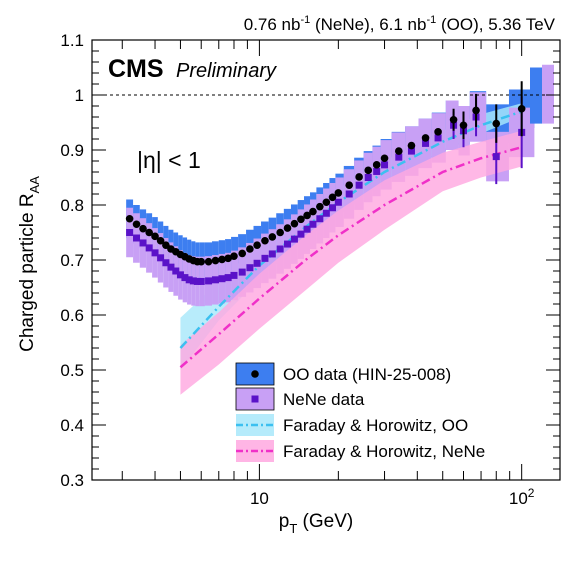 The height and width of the screenshot is (563, 580). What do you see at coordinates (226, 71) in the screenshot?
I see `preliminary-label: Preliminary` at bounding box center [226, 71].